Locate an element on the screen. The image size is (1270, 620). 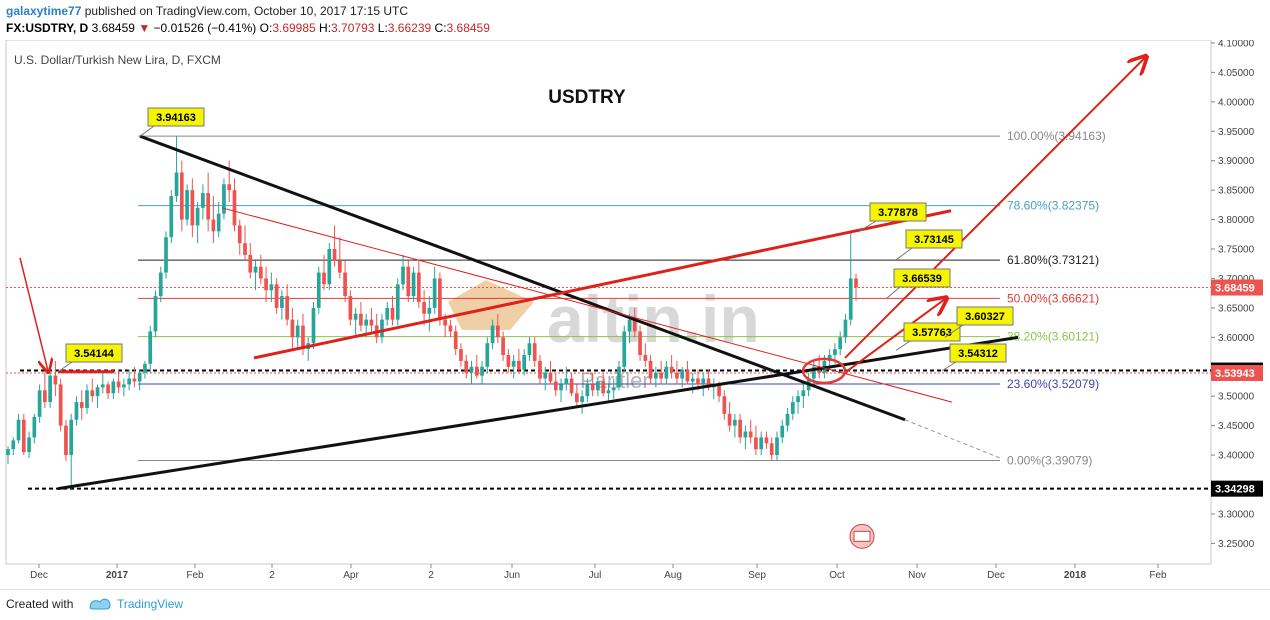
created-with-text: Created with is located at coordinates (40, 604).